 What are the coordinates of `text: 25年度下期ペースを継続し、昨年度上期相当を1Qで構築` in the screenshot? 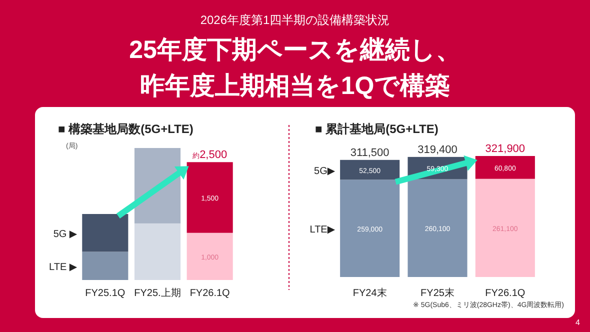 It's located at (295, 68).